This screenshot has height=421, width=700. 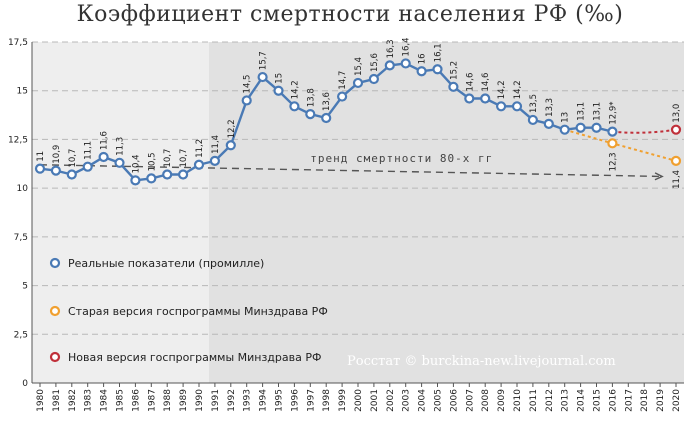 What do you see at coordinates (582, 400) in the screenshot?
I see `x-tick-label: 2014` at bounding box center [582, 400].